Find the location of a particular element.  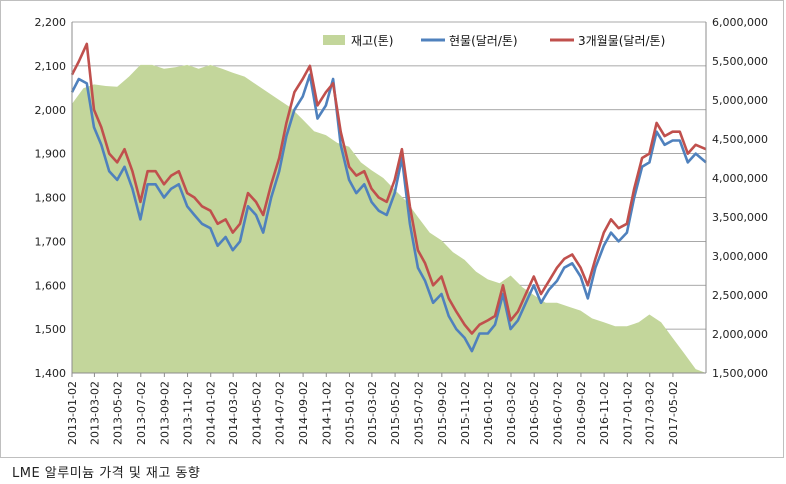

y-right-tick-label: 3,500,000 is located at coordinates (740, 217).